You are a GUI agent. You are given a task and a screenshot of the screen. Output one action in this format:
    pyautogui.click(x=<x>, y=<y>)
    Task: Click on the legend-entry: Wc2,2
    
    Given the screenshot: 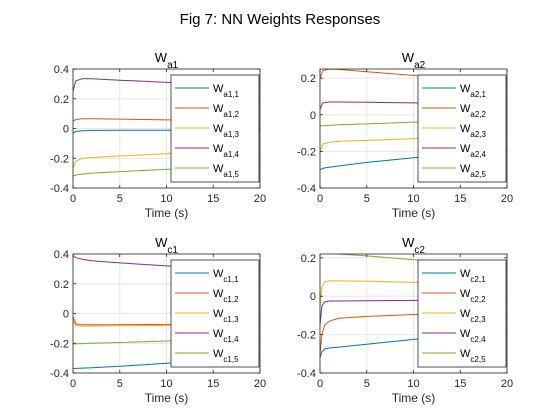 What is the action you would take?
    pyautogui.click(x=473, y=296)
    